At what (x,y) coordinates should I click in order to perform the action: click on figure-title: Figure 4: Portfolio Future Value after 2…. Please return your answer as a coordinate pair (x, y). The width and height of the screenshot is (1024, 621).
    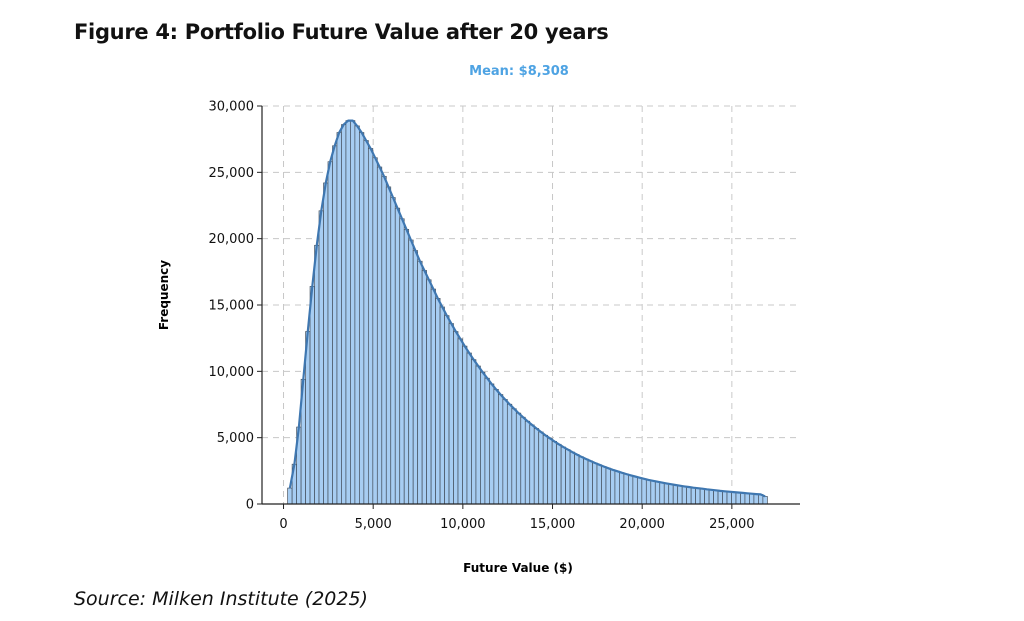
    Looking at the image, I should click on (341, 32).